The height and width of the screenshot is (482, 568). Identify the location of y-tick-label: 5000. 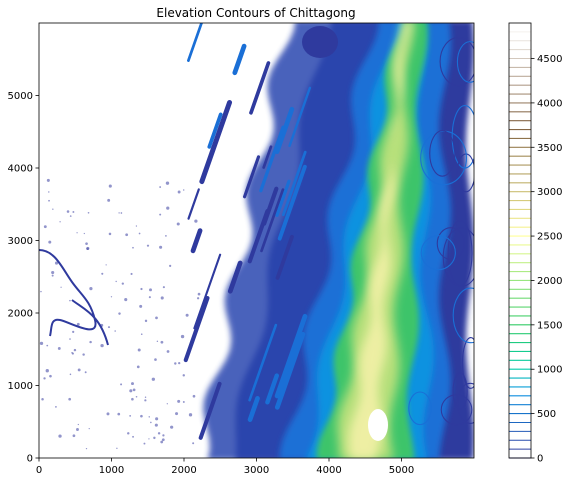
(20, 96).